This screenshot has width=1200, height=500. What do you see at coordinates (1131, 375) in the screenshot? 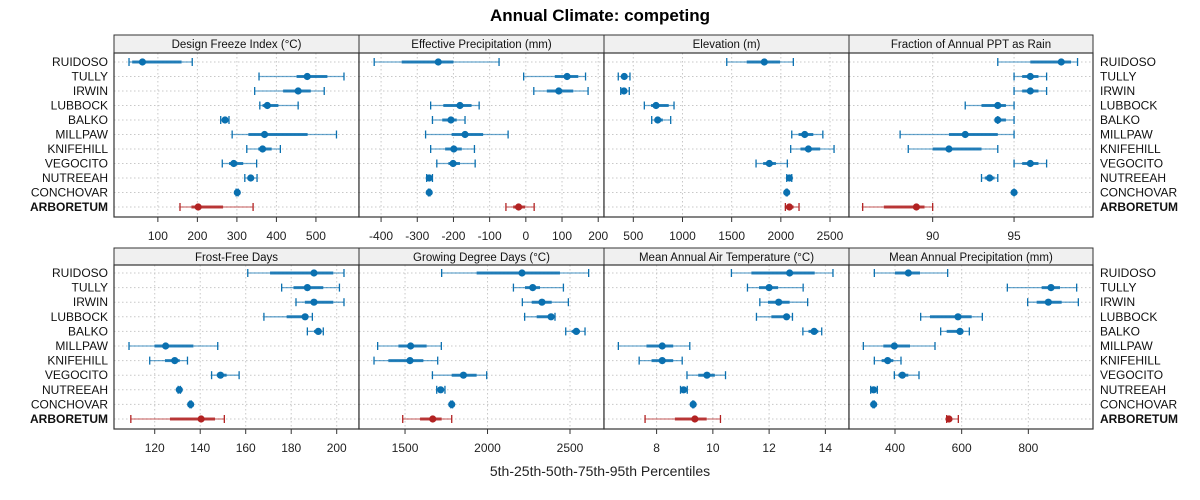
I see `site-label-right: VEGOCITO` at bounding box center [1131, 375].